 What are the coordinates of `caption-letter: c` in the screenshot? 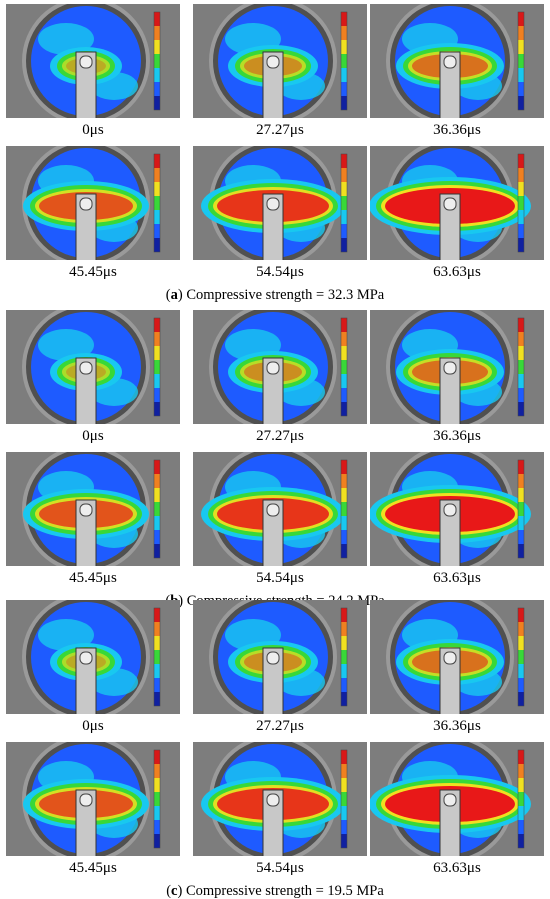 It's located at (174, 891).